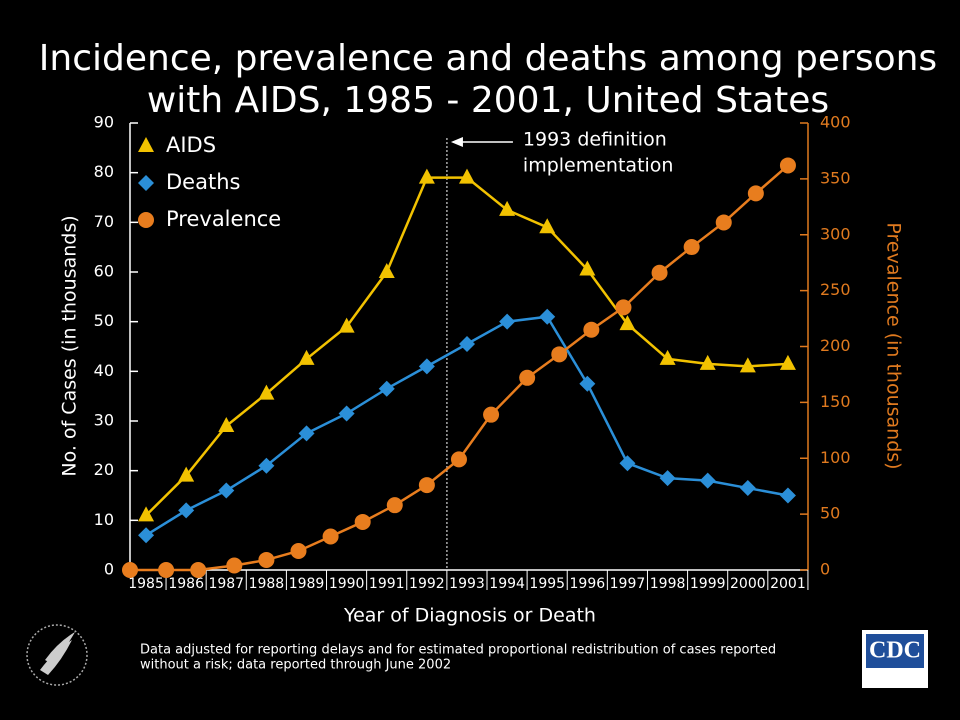 This screenshot has height=720, width=960. What do you see at coordinates (588, 584) in the screenshot?
I see `x-tick-label: 1996` at bounding box center [588, 584].